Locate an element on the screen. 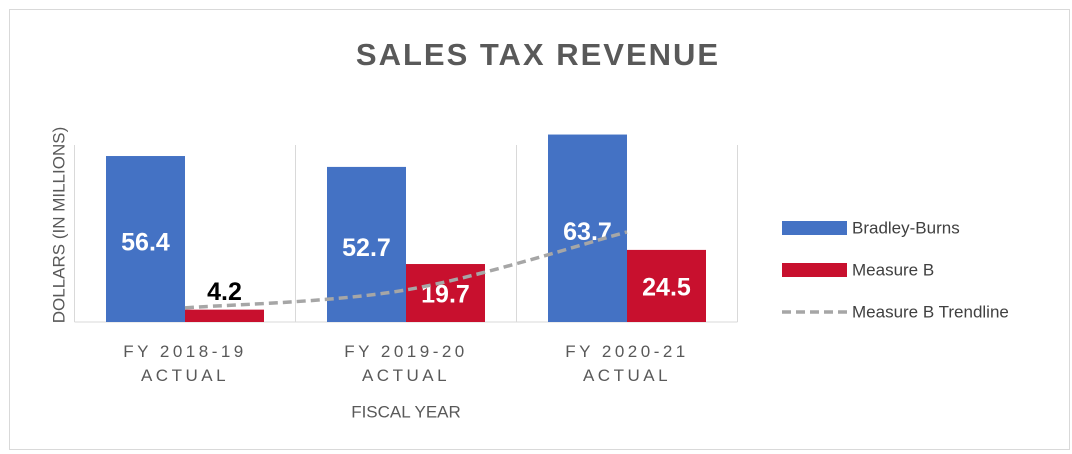 This screenshot has width=1072, height=454. data-label: 52.7 is located at coordinates (366, 248).